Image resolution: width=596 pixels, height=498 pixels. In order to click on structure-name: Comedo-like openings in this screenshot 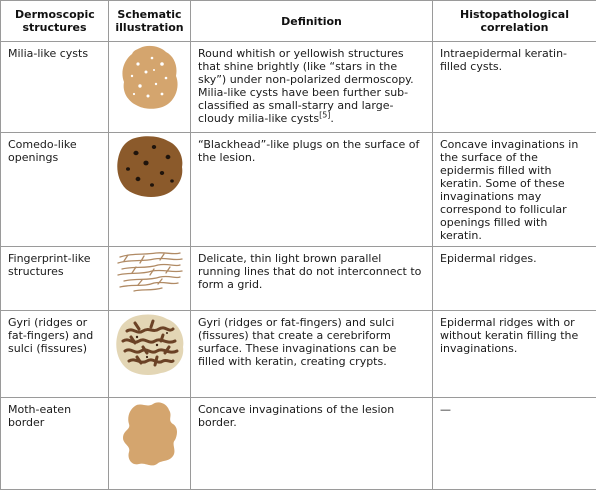, I will do `click(42, 151)`.